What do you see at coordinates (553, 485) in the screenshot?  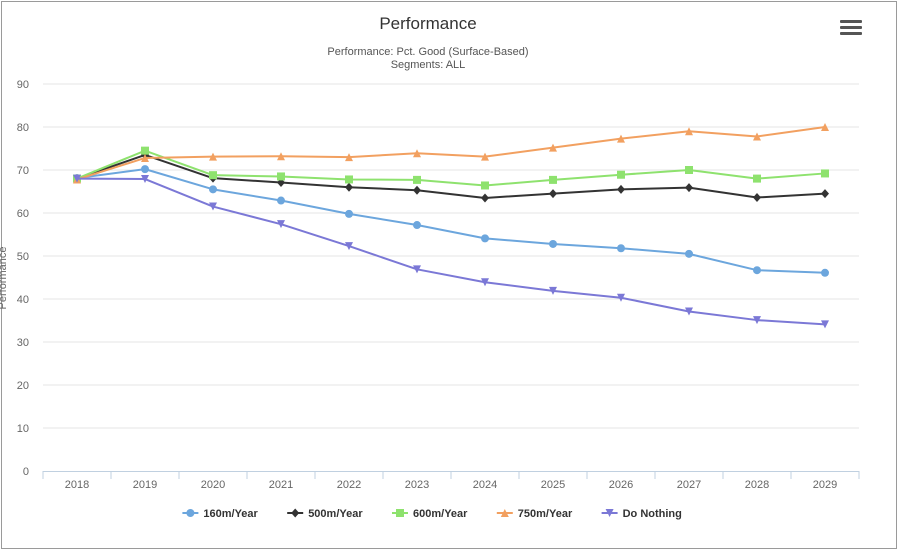 I see `x-tick-label: 2025` at bounding box center [553, 485].